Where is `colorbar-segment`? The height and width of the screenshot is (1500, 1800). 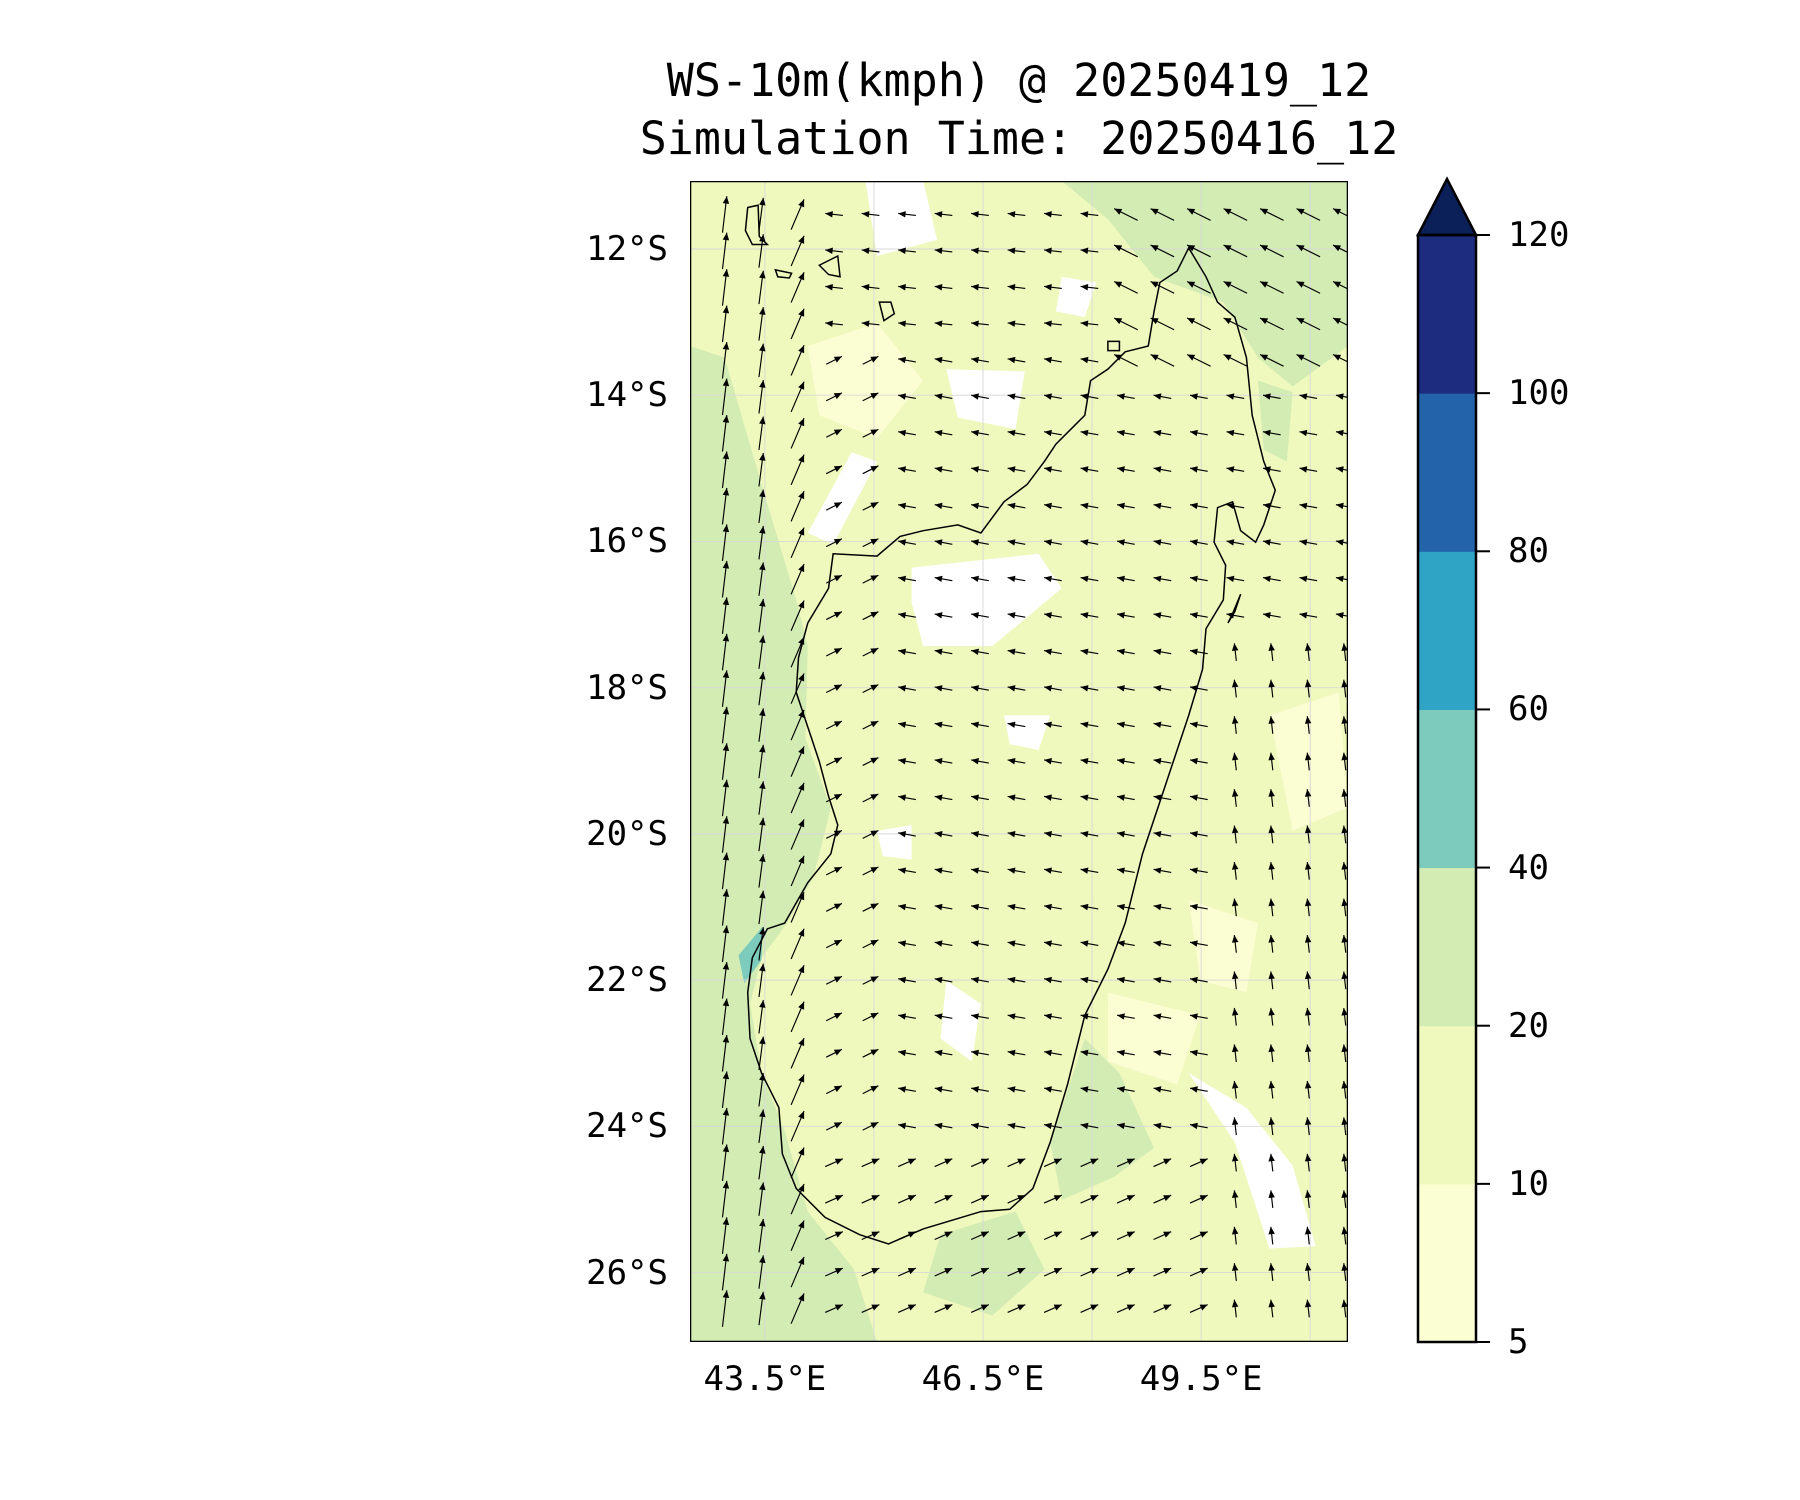 colorbar-segment is located at coordinates (1447, 789).